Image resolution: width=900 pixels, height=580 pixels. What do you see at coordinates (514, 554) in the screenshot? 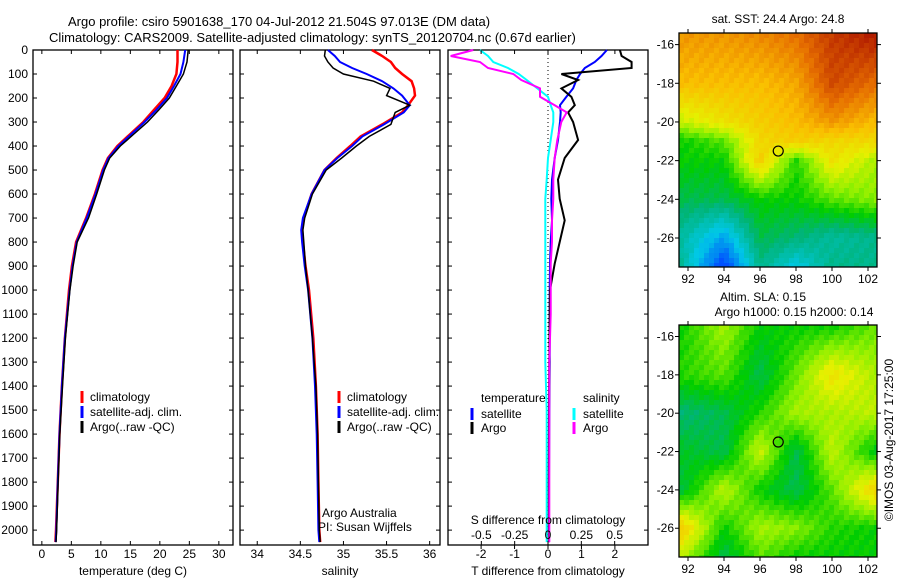
I see `t-diff-tick-label: -1` at bounding box center [514, 554].